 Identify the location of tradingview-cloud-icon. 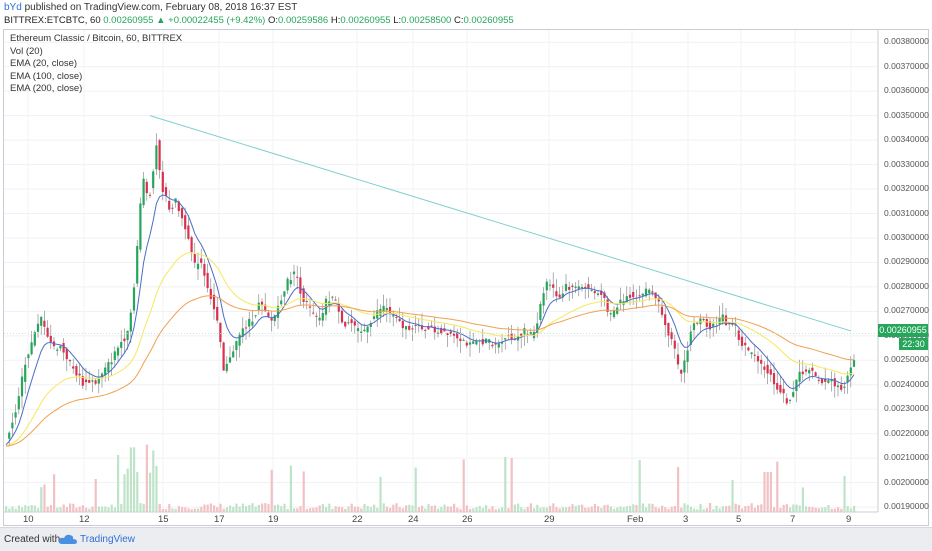
(67, 539).